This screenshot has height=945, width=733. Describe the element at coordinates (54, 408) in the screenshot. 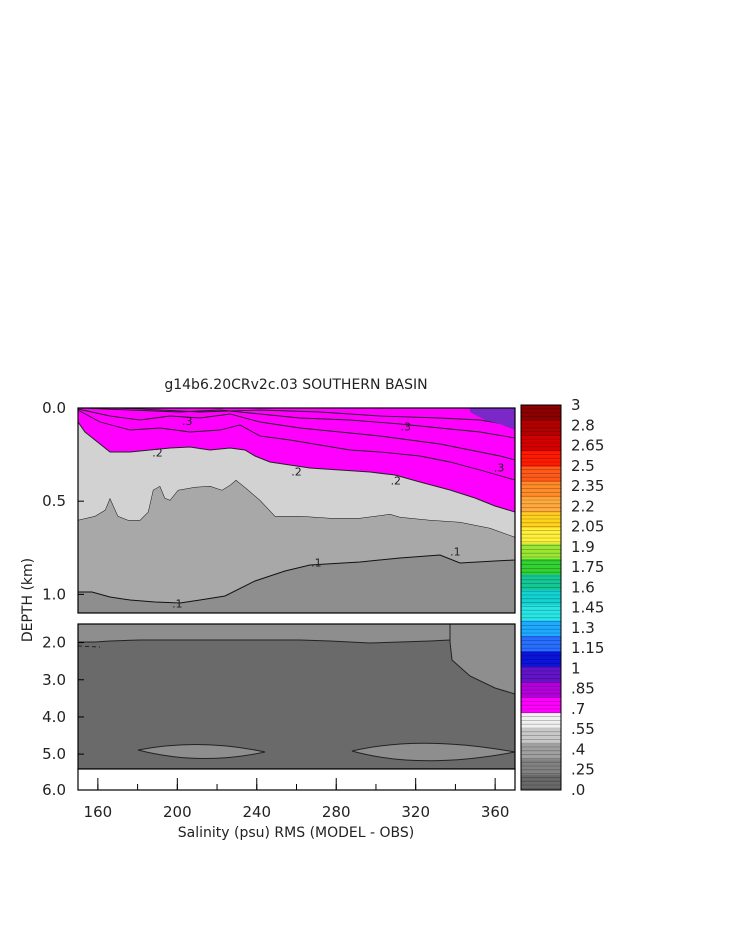

I see `y-tick-label: 0.0` at that location.